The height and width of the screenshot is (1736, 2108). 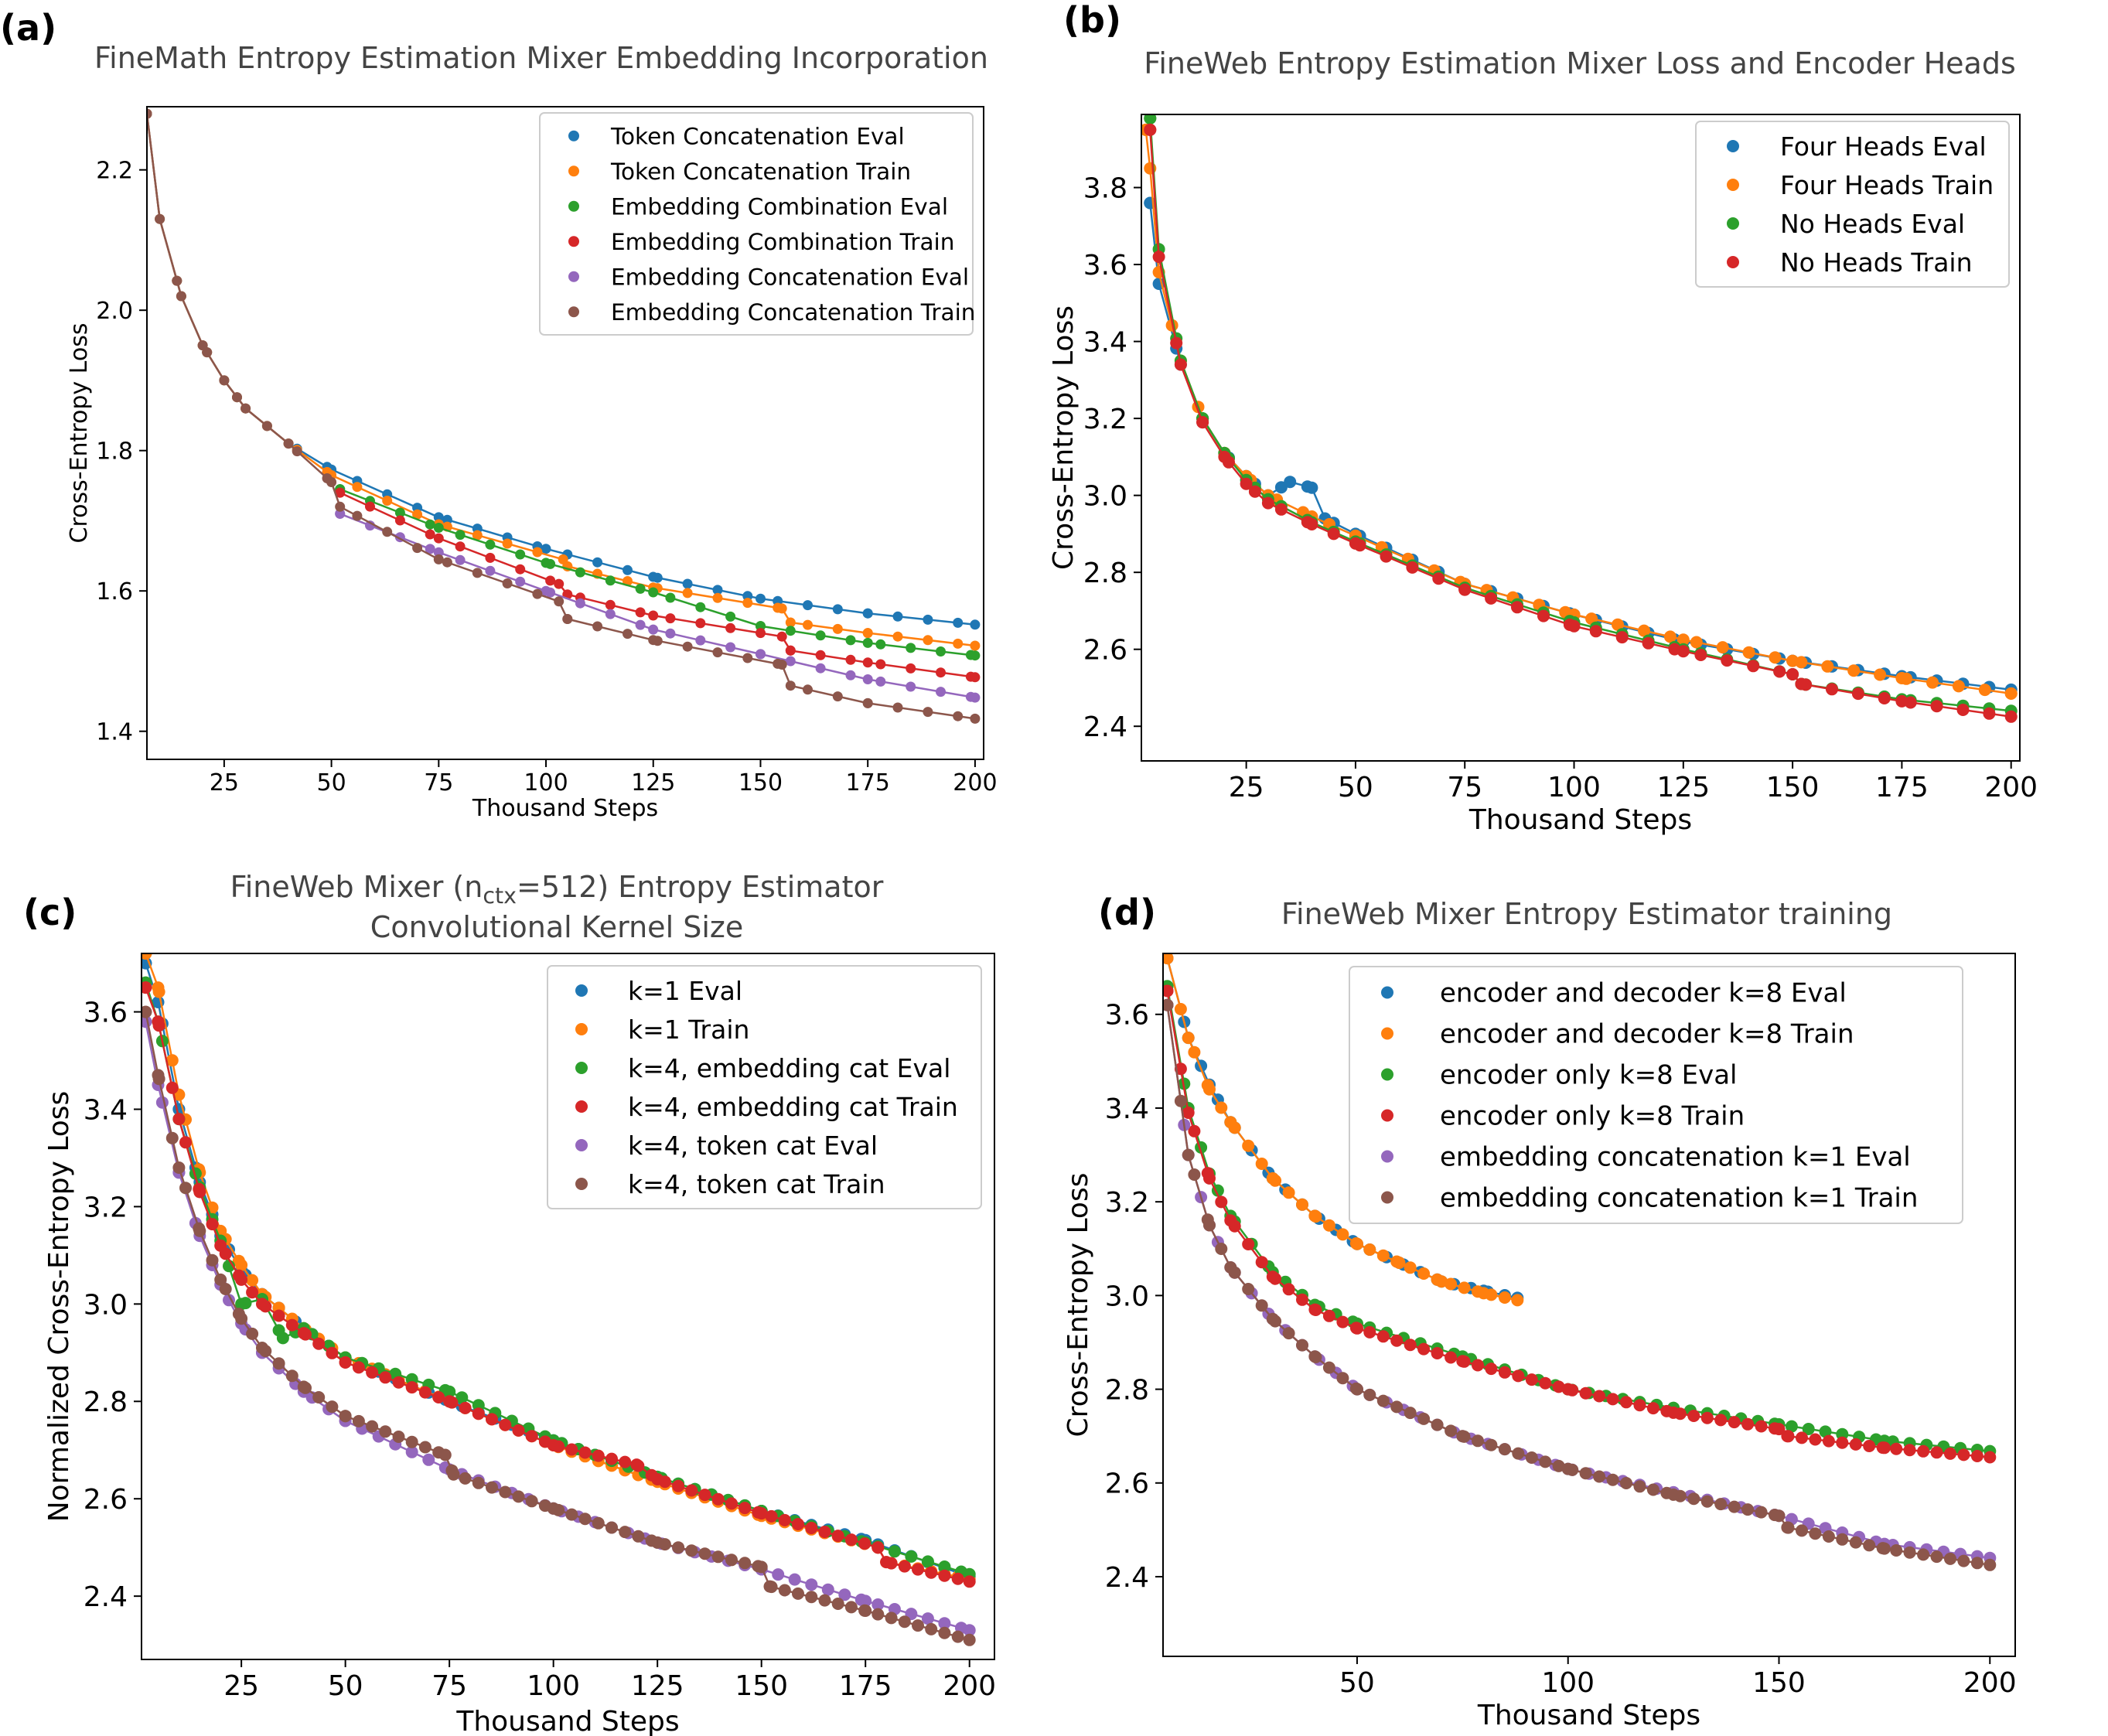 I want to click on x-tick-label: 75, so click(x=439, y=782).